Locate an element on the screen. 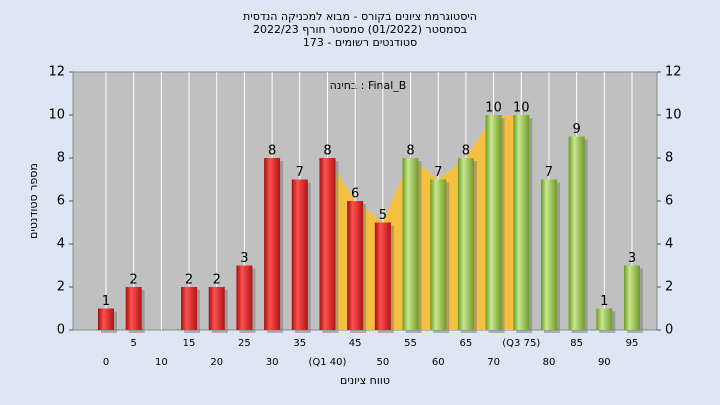 The image size is (720, 405). x-tick-label: 5 is located at coordinates (133, 343).